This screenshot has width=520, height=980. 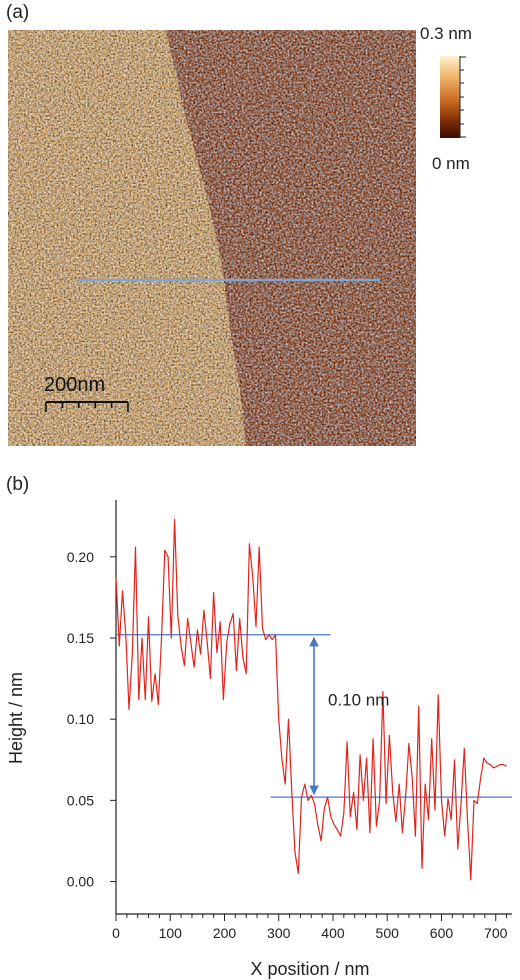 What do you see at coordinates (279, 933) in the screenshot?
I see `x-tick-label: 300` at bounding box center [279, 933].